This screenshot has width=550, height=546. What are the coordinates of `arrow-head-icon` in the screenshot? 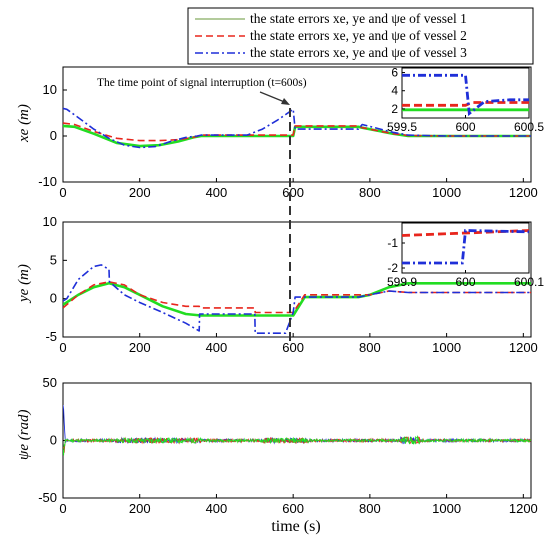 It's located at (285, 101).